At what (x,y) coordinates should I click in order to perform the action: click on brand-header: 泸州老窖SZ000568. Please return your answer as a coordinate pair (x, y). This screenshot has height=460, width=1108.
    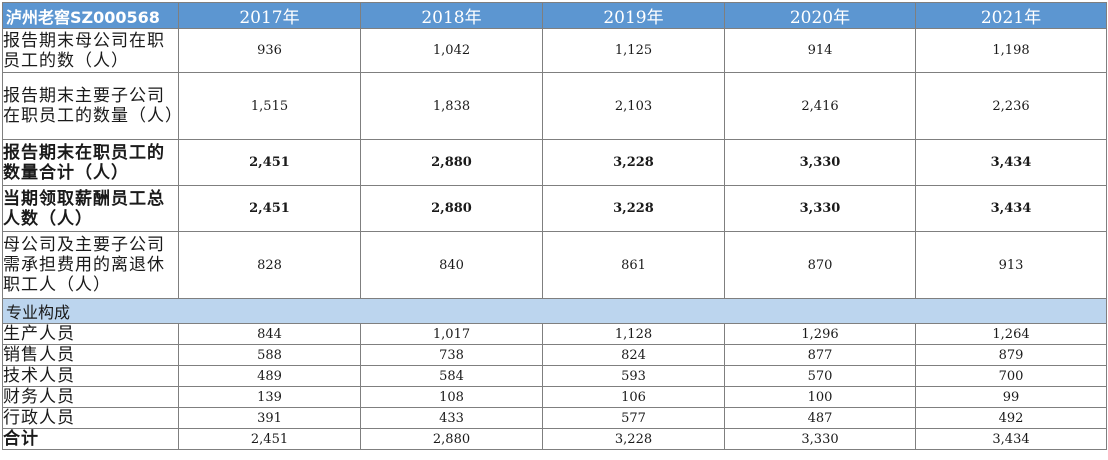
    Looking at the image, I should click on (90, 15).